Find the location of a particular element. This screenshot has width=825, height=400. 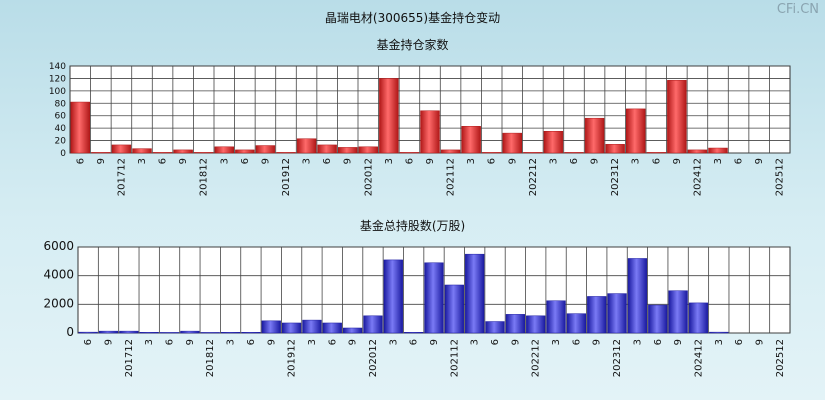

chart-title: 晶瑞电材(300655)基金持仓变动 is located at coordinates (412, 18).